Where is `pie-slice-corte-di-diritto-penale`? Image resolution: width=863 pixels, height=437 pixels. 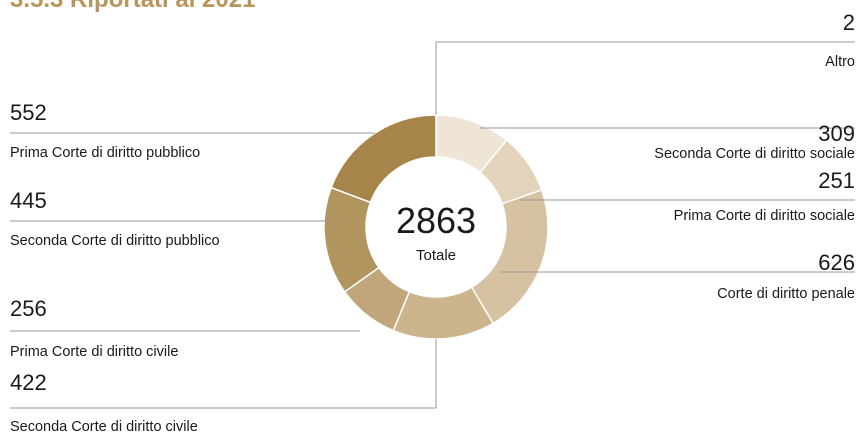
pie-slice-corte-di-diritto-penale is located at coordinates (509, 256).